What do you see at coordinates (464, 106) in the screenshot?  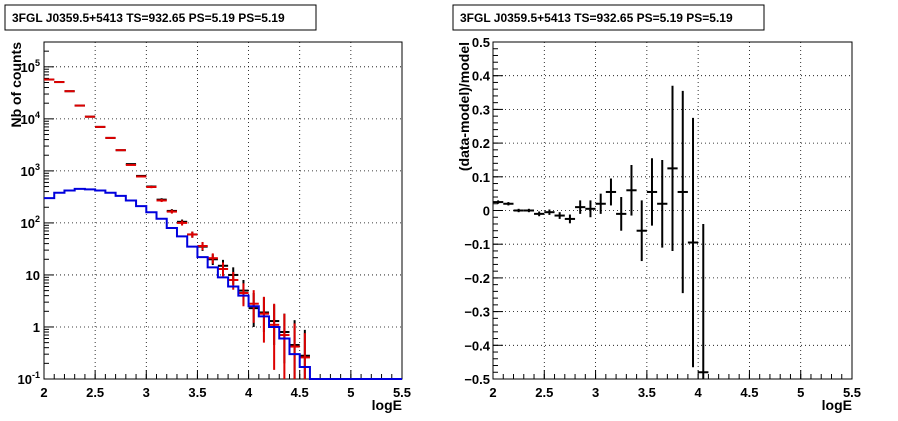 I see `right-y-axis-label: (data-model)/model` at bounding box center [464, 106].